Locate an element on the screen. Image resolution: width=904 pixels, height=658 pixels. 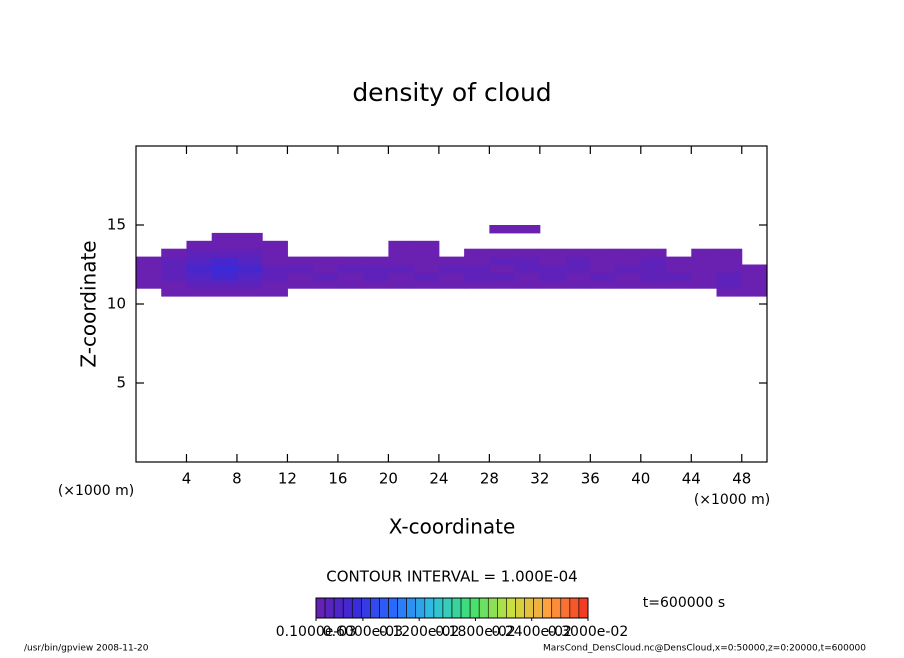
x-tick-label: 40 is located at coordinates (640, 479).